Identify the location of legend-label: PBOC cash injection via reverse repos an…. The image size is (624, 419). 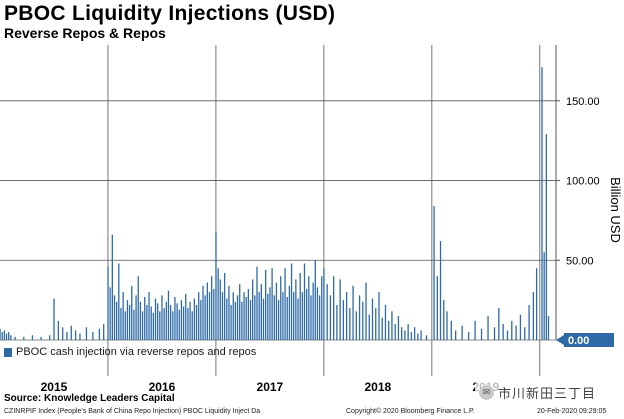
(136, 352).